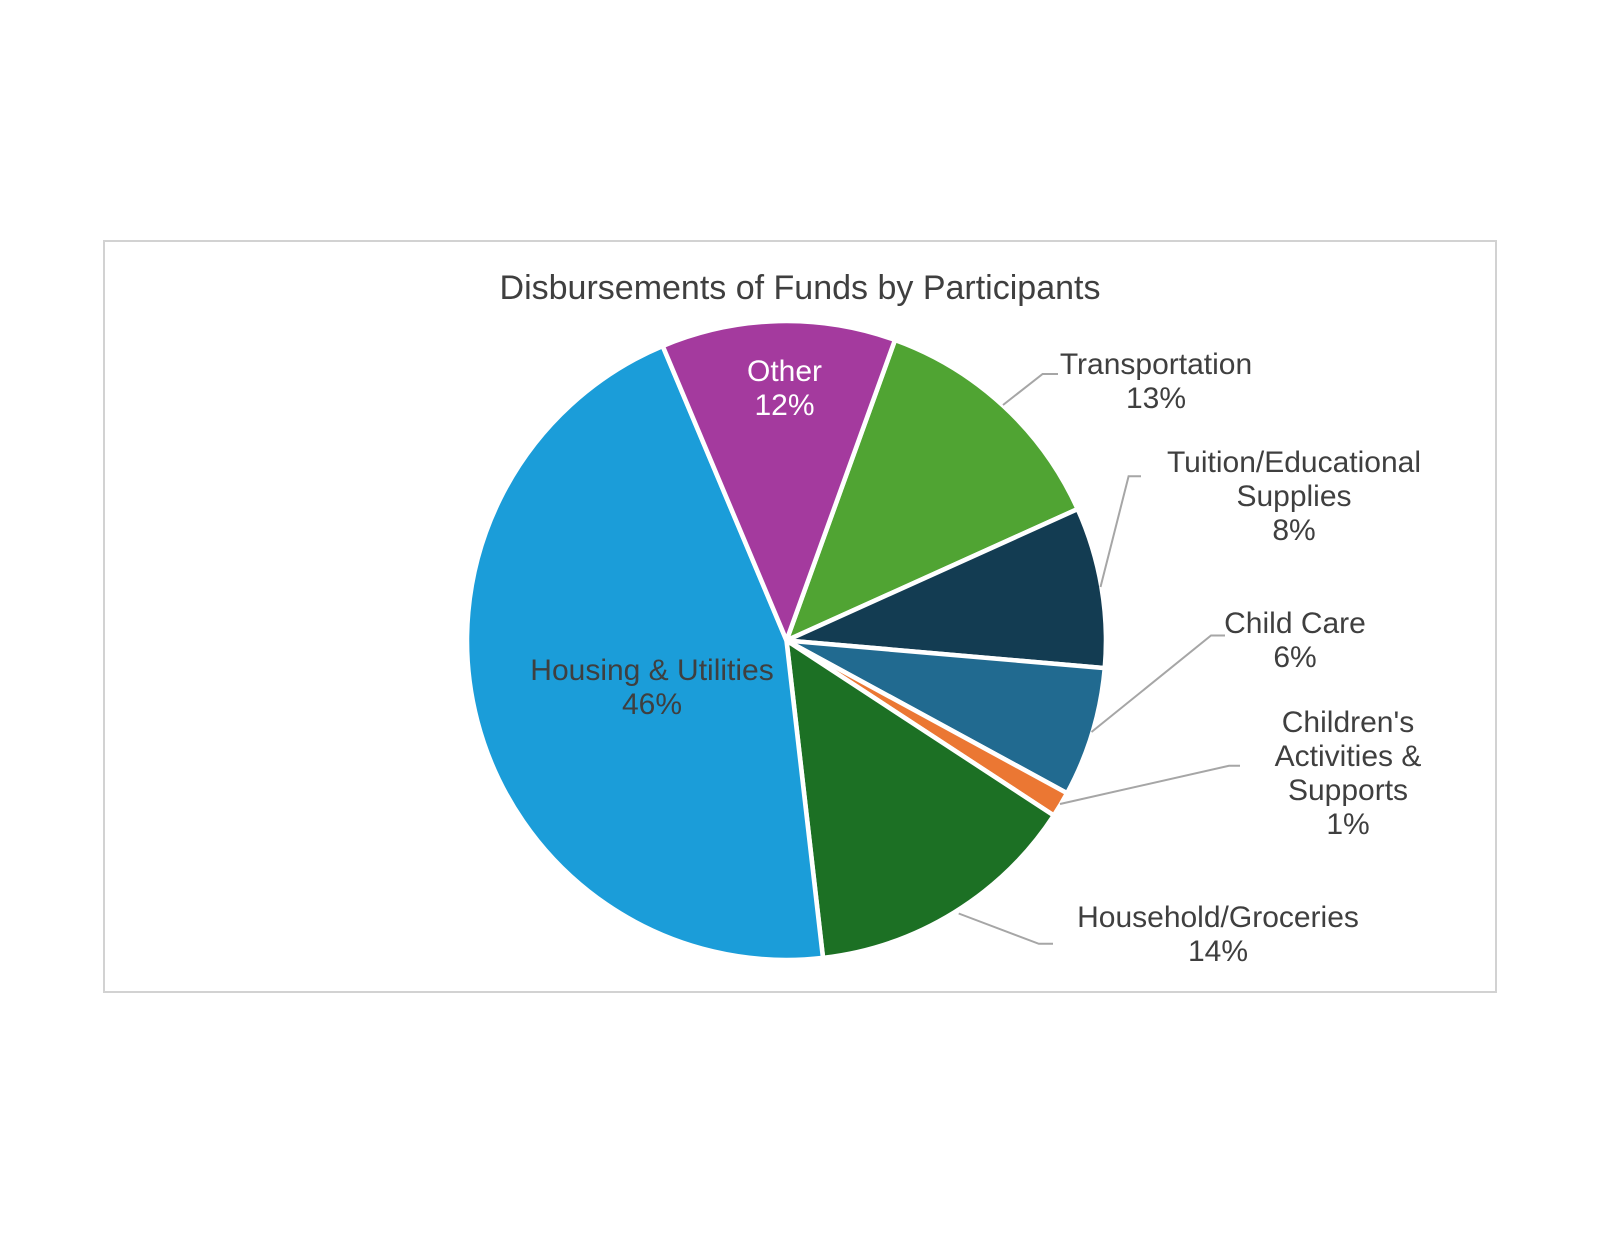 Image resolution: width=1600 pixels, height=1236 pixels. I want to click on slice-label-household-groceries: Household/Groceries 14%, so click(1218, 935).